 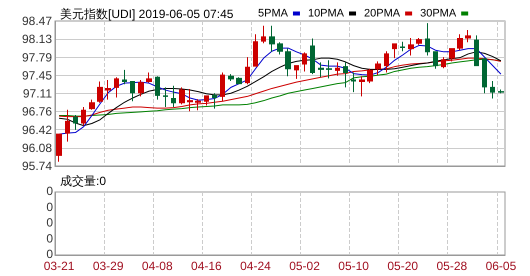 What do you see at coordinates (108, 266) in the screenshot?
I see `category-label: 03-29` at bounding box center [108, 266].